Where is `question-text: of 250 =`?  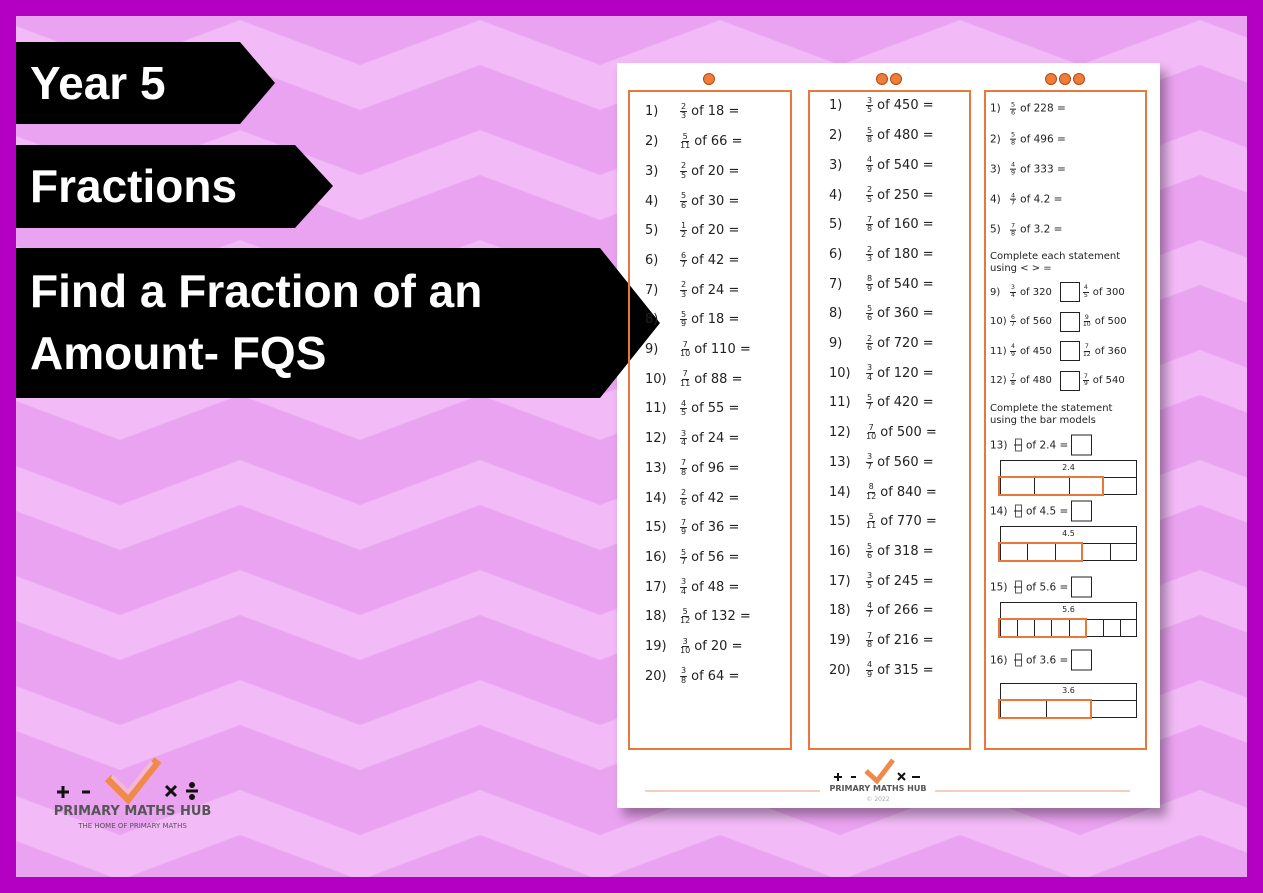 question-text: of 250 = is located at coordinates (905, 195).